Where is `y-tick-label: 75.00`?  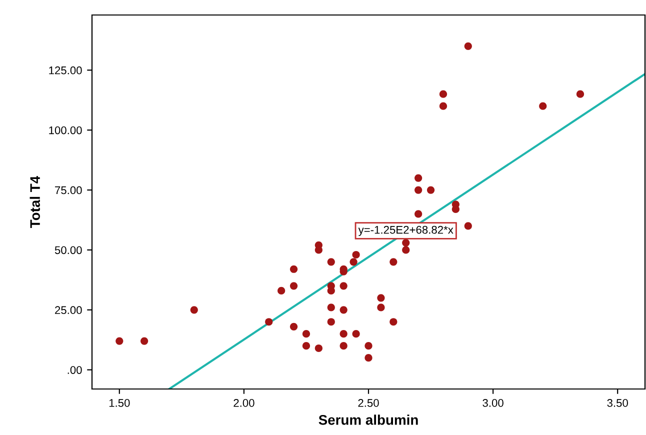
y-tick-label: 75.00 is located at coordinates (68, 190).